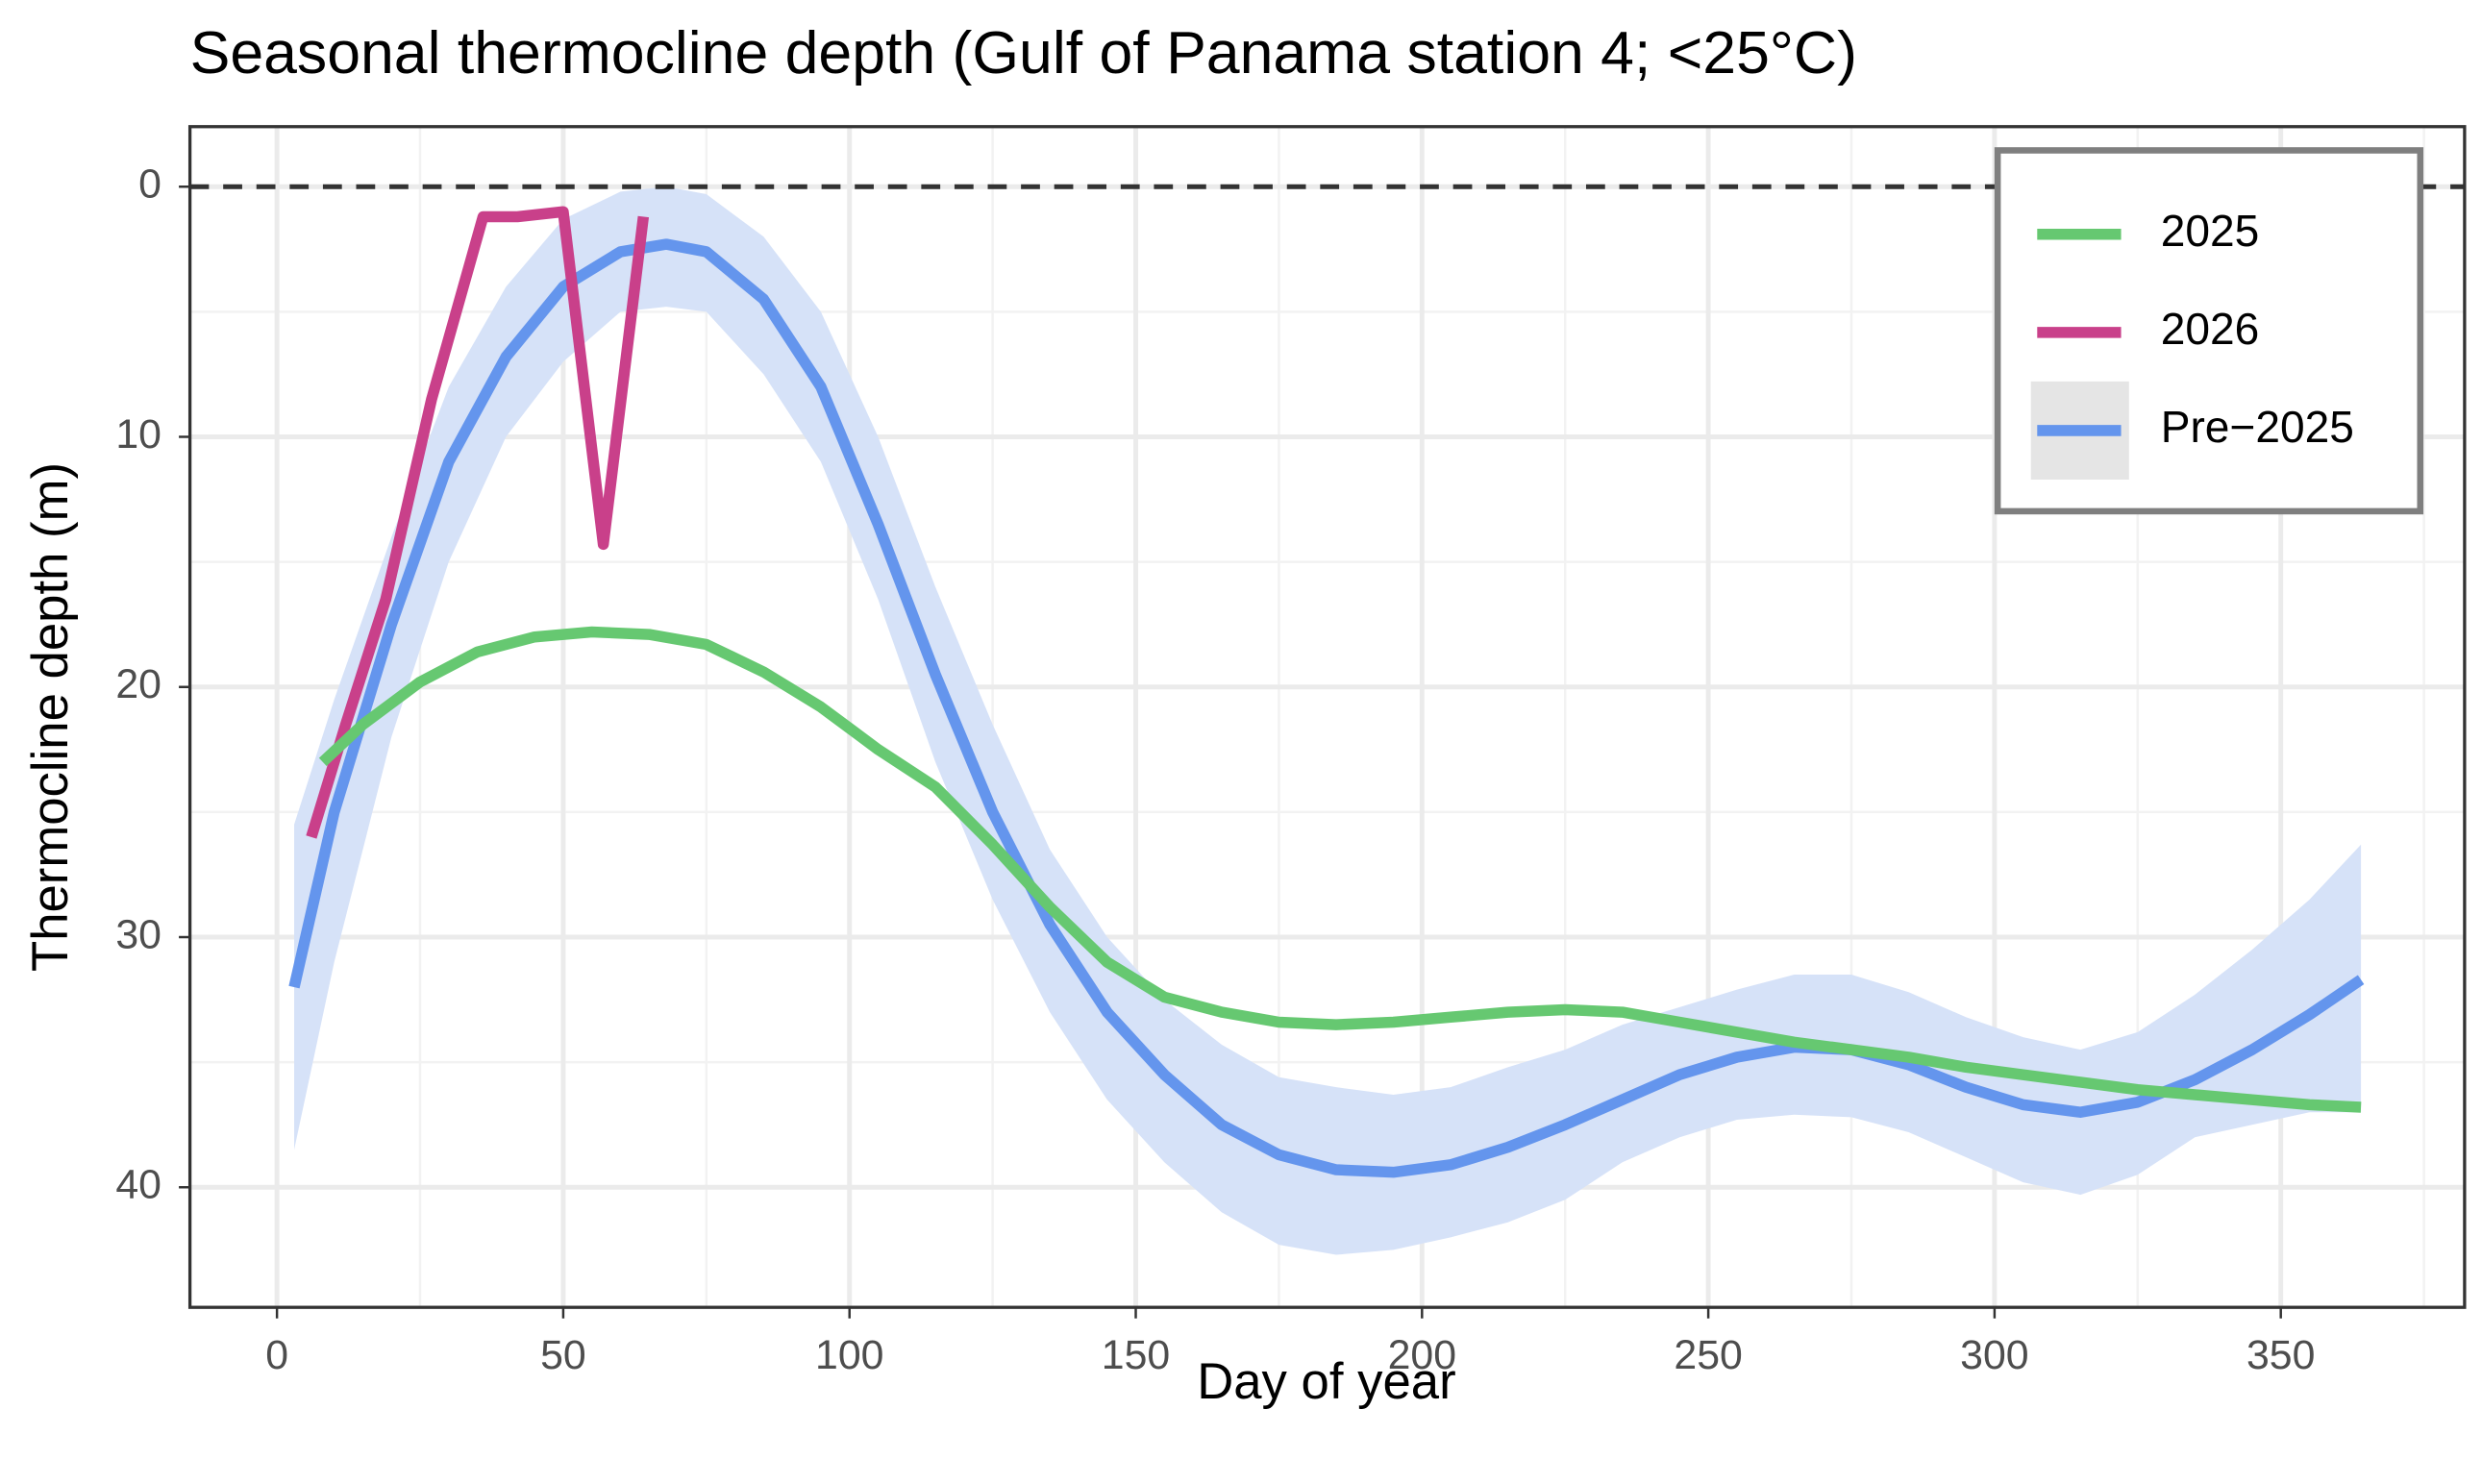 The image size is (2482, 1484). Describe the element at coordinates (2257, 427) in the screenshot. I see `legend-label: Pre−2025` at that location.